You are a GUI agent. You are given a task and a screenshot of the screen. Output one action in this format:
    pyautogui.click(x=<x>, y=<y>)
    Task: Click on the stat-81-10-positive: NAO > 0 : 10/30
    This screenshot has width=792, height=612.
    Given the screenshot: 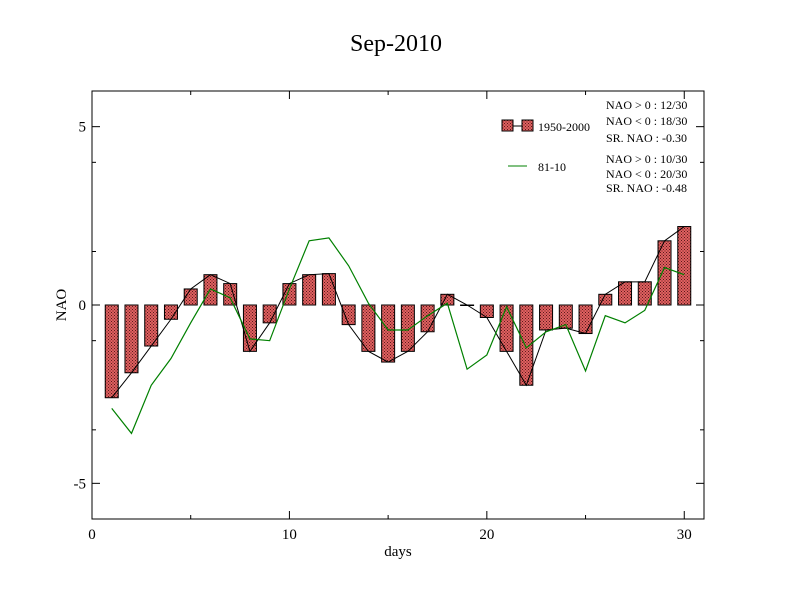 What is the action you would take?
    pyautogui.click(x=646, y=159)
    